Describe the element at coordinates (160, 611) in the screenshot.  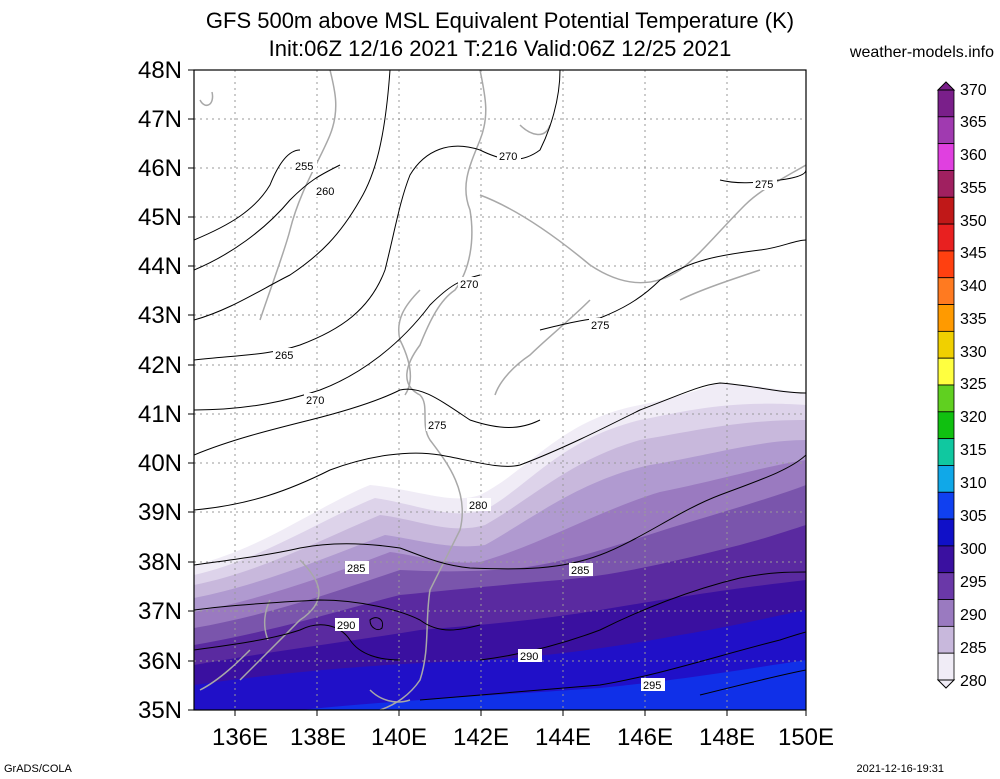
I see `lat-label: 37N` at that location.